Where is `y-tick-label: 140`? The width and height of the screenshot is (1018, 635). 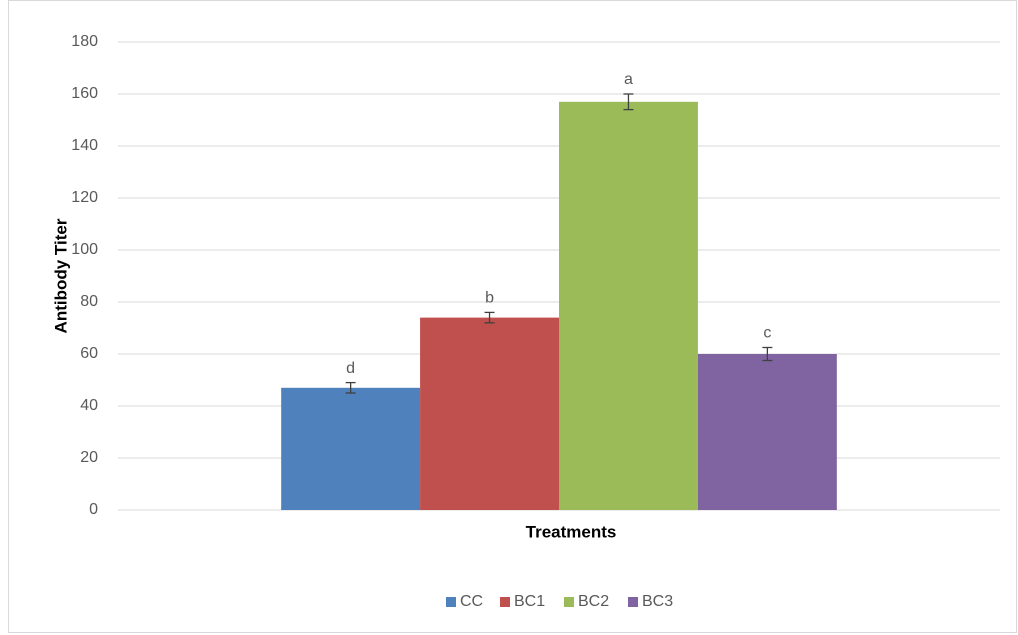 y-tick-label: 140 is located at coordinates (84, 145).